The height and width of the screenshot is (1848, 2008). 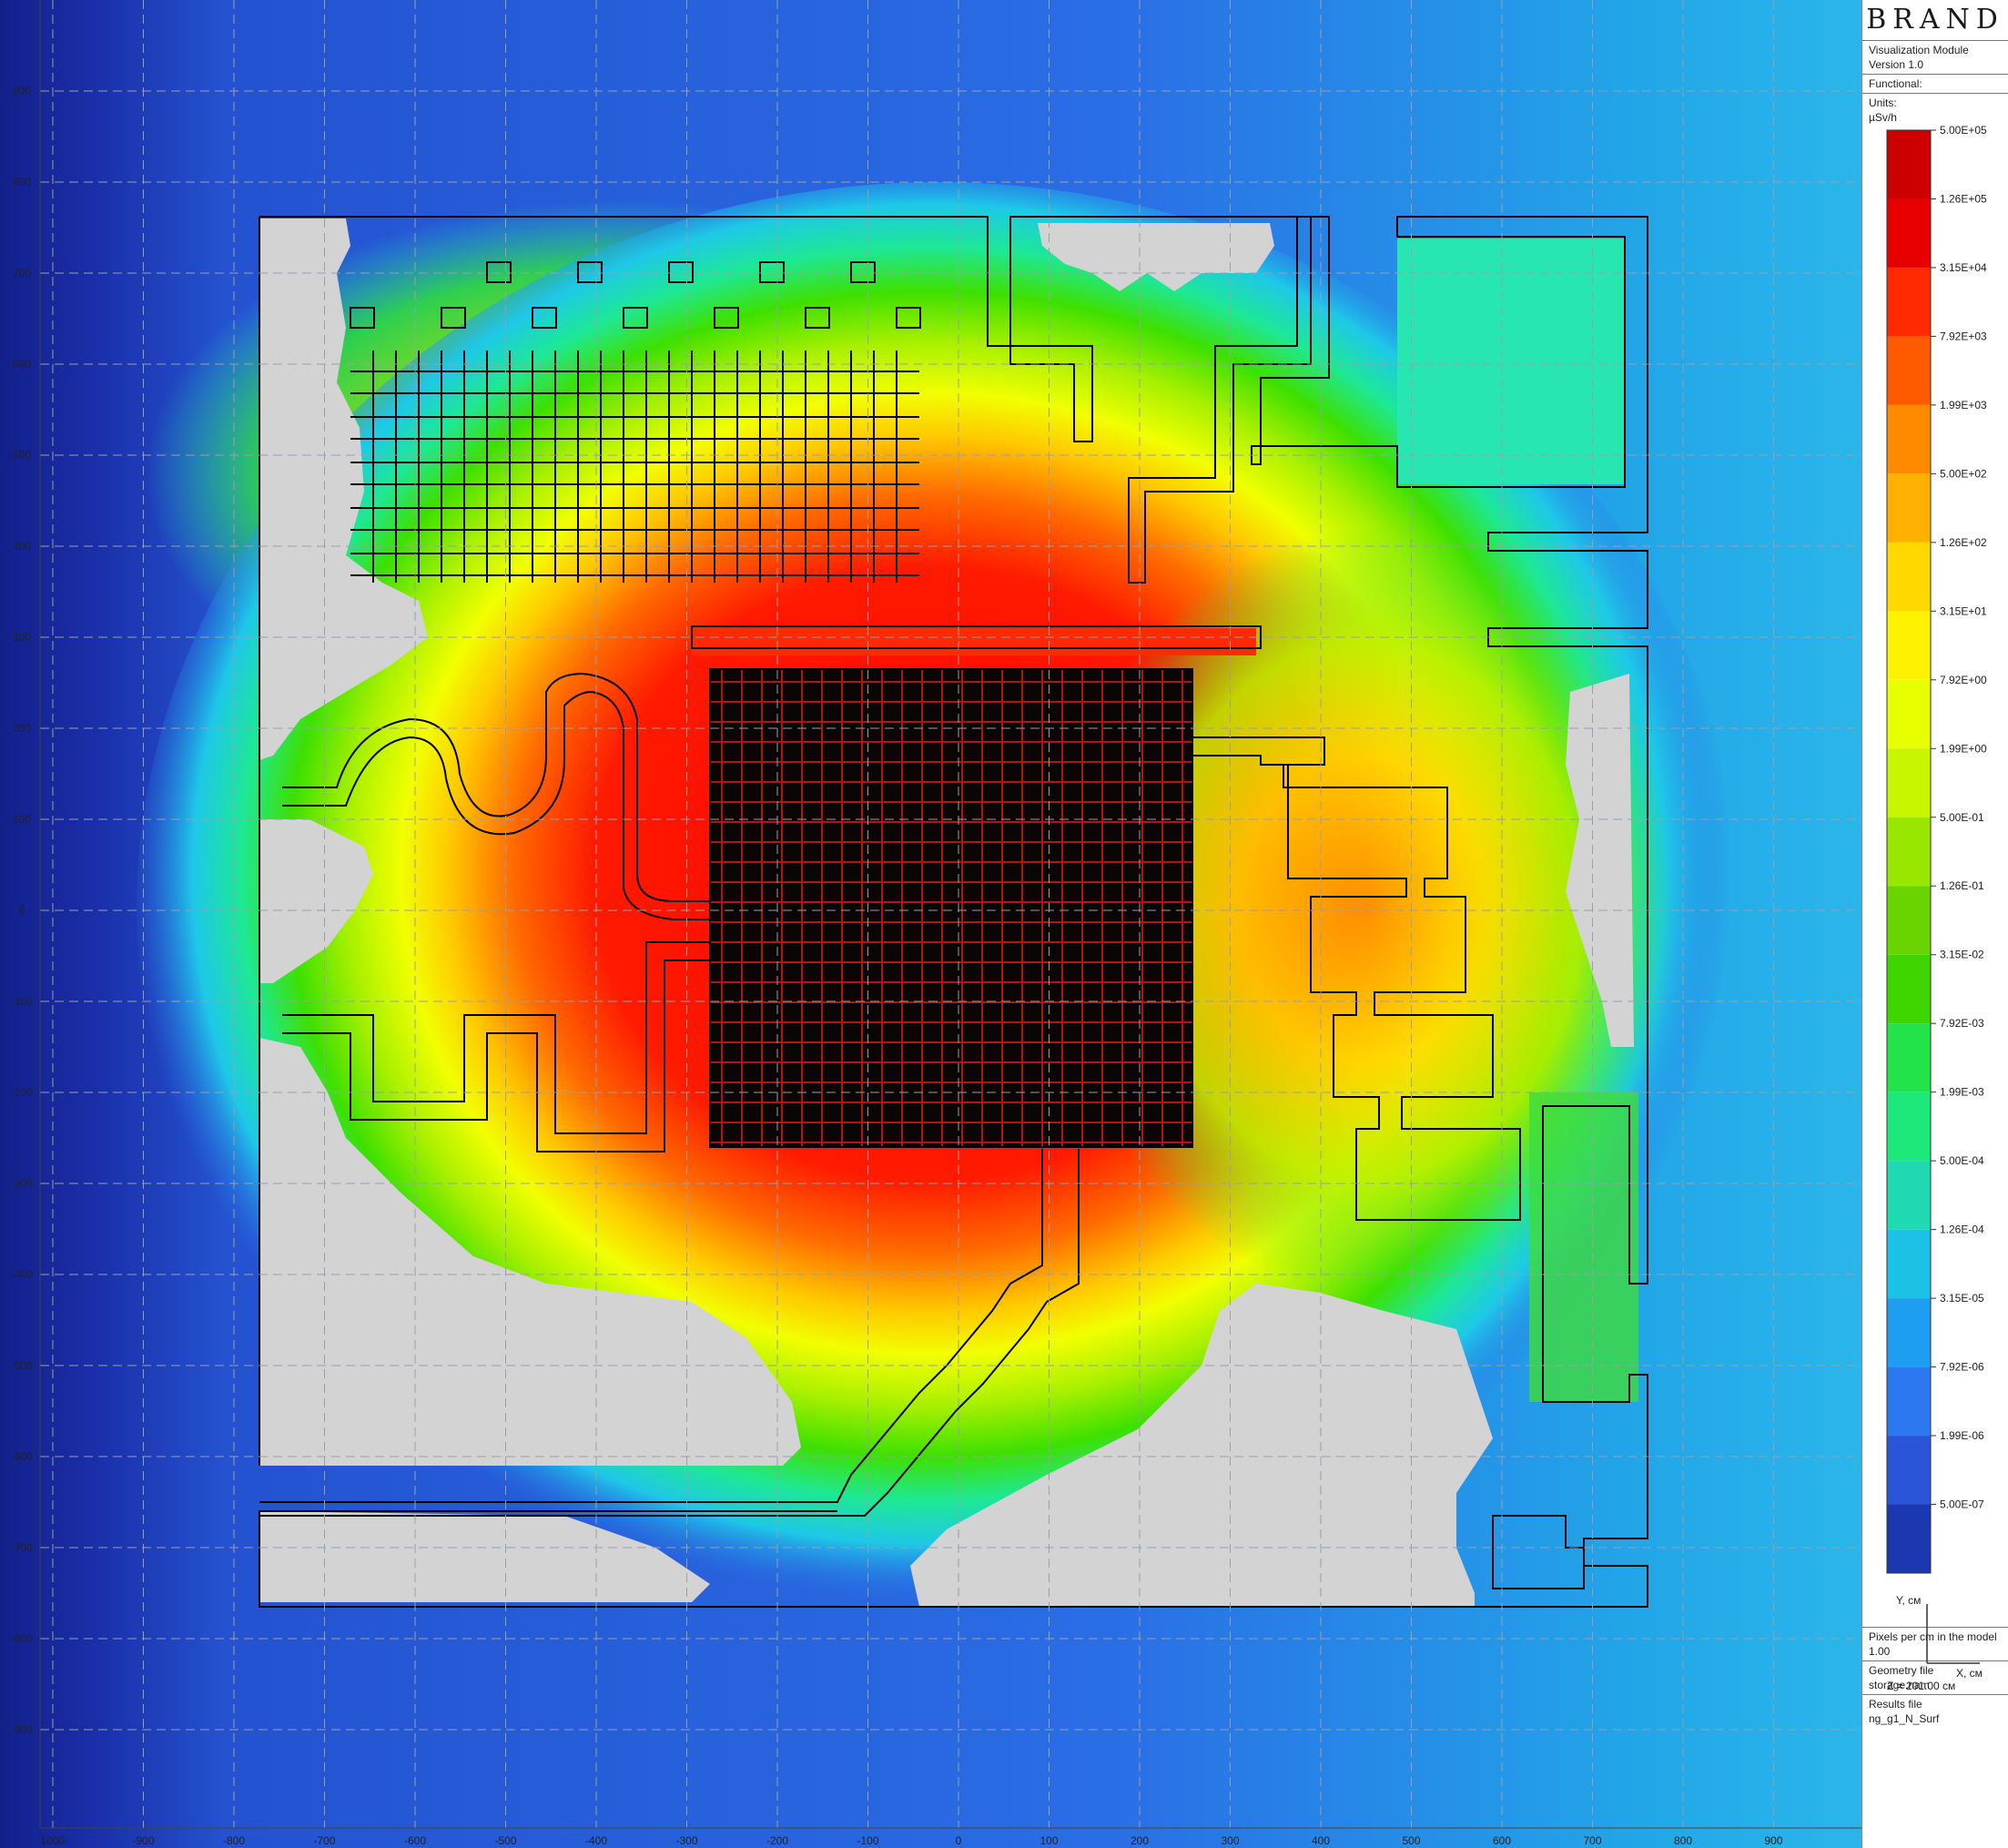 What do you see at coordinates (1963, 267) in the screenshot?
I see `legend-label: 3.15E+04` at bounding box center [1963, 267].